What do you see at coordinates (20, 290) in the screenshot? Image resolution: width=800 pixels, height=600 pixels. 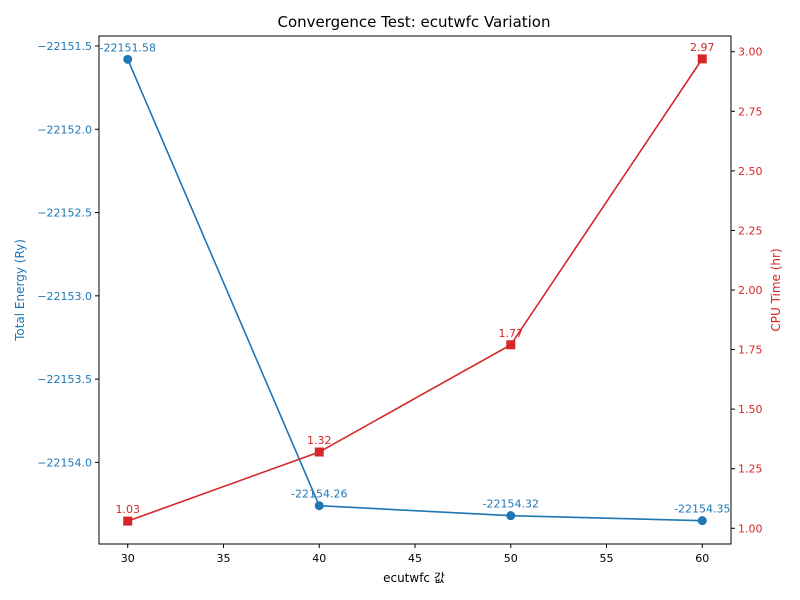 I see `y-axis-left-label: Total Energy (Ry)` at bounding box center [20, 290].